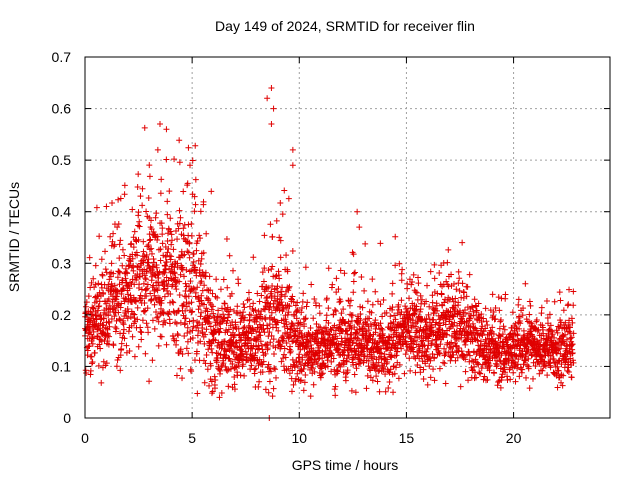  Describe the element at coordinates (273, 108) in the screenshot. I see `data-point-peak` at that location.